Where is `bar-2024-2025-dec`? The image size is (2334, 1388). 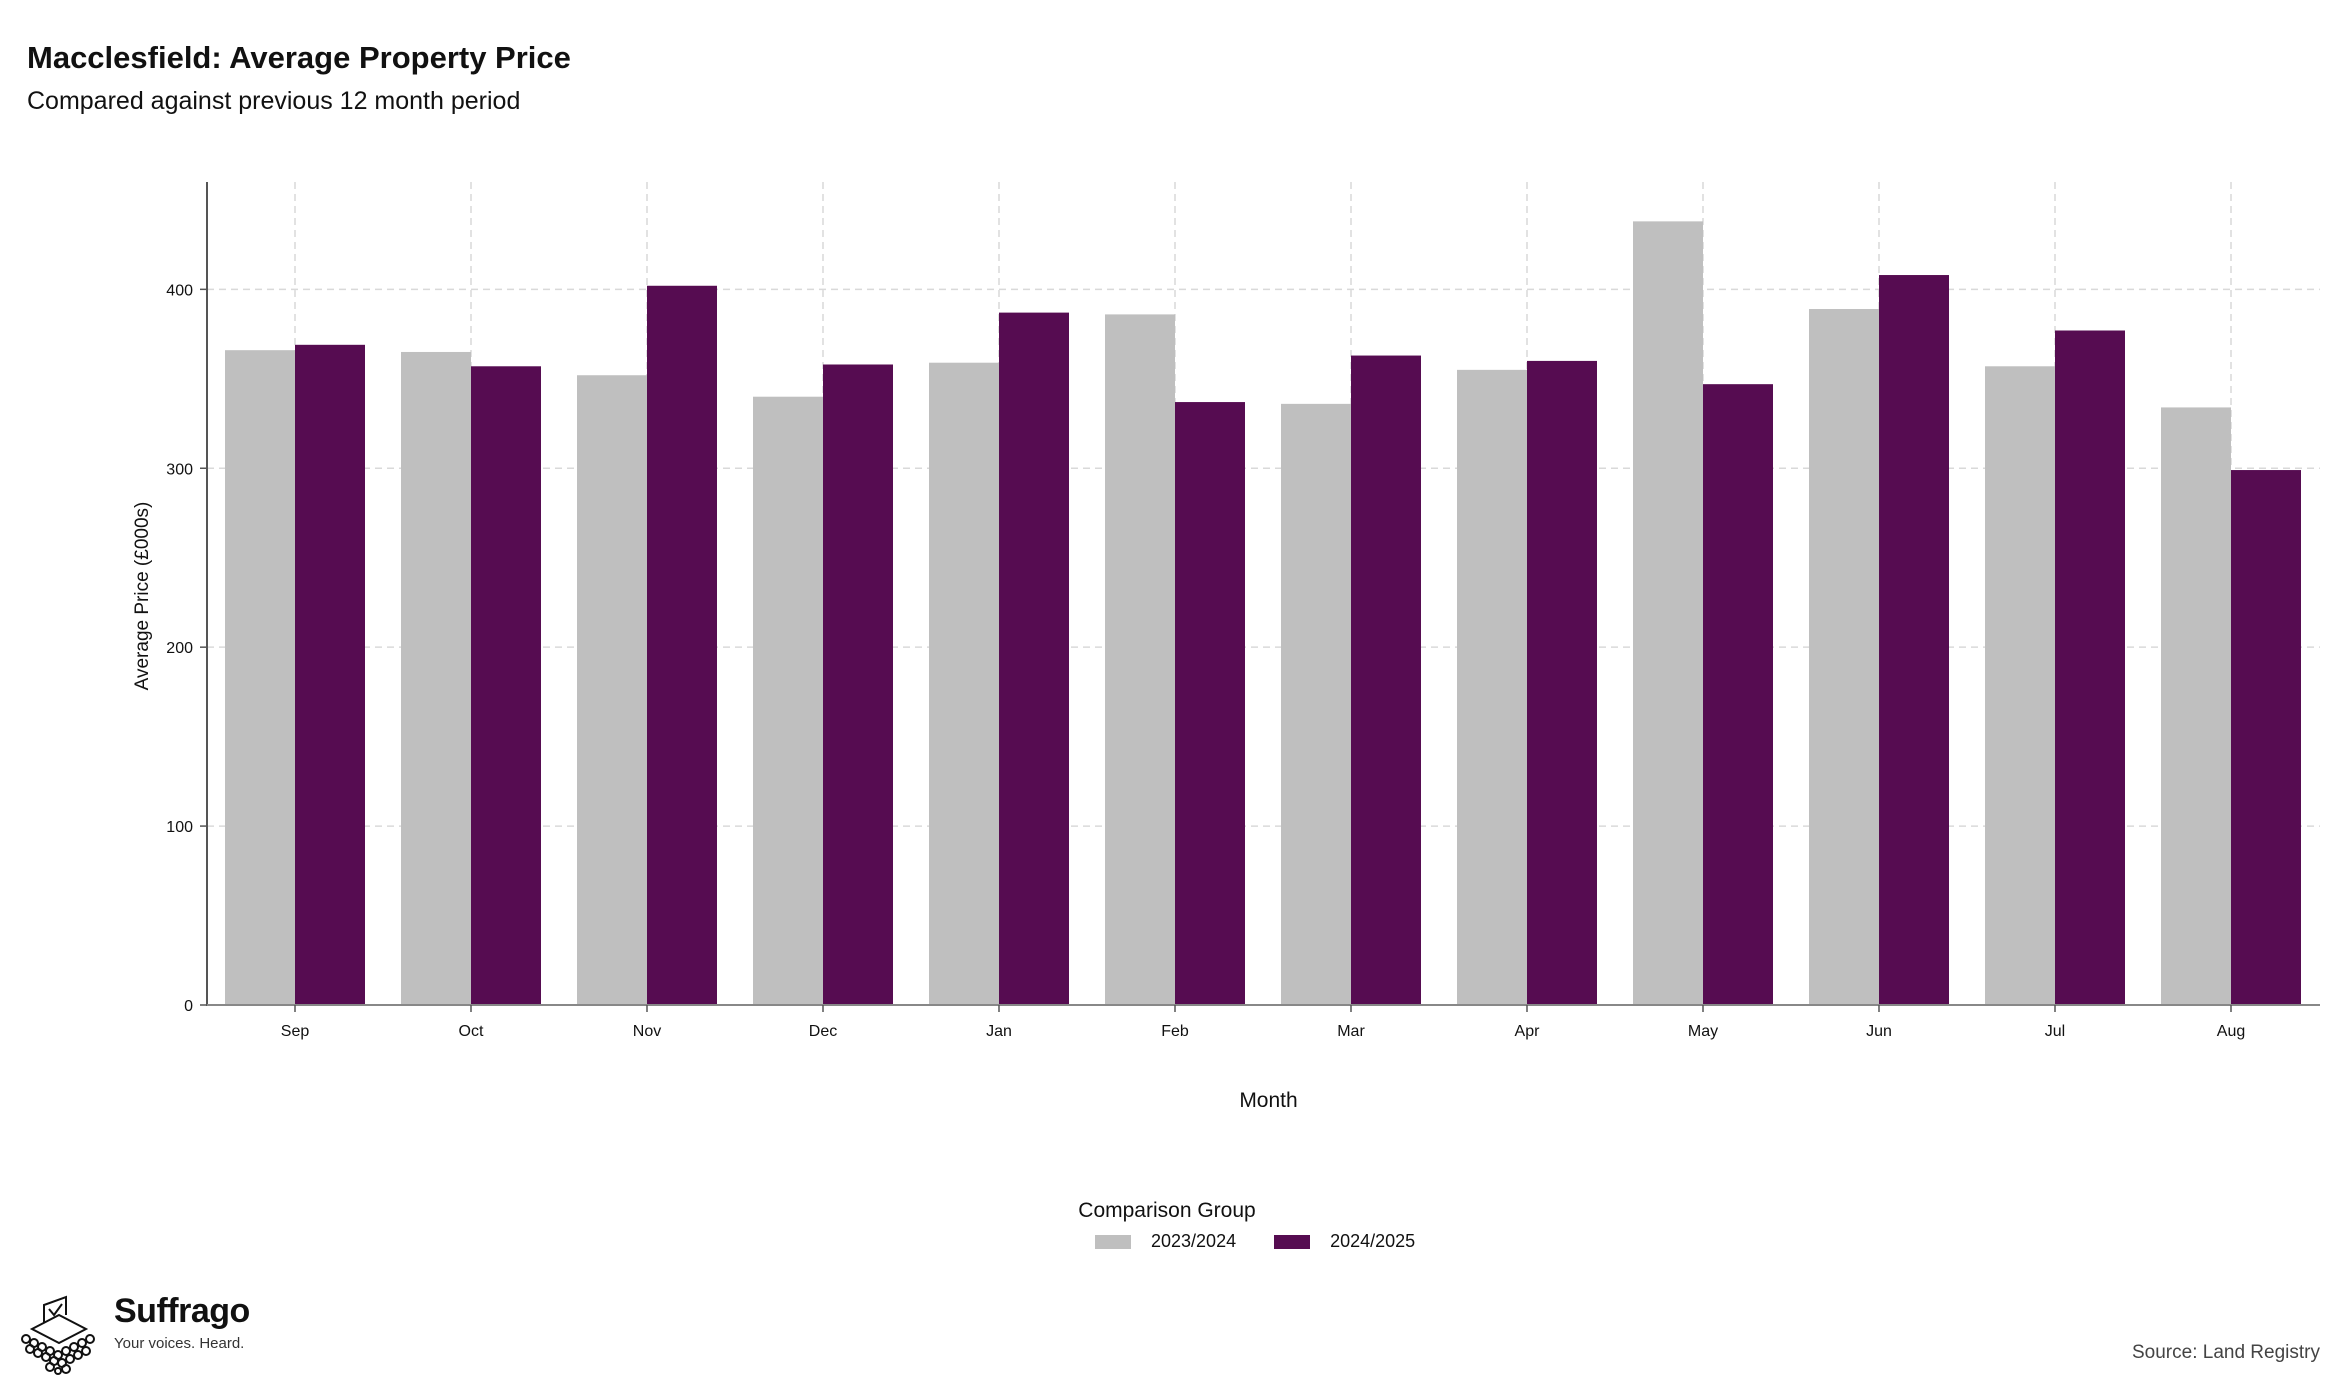 bar-2024-2025-dec is located at coordinates (858, 684).